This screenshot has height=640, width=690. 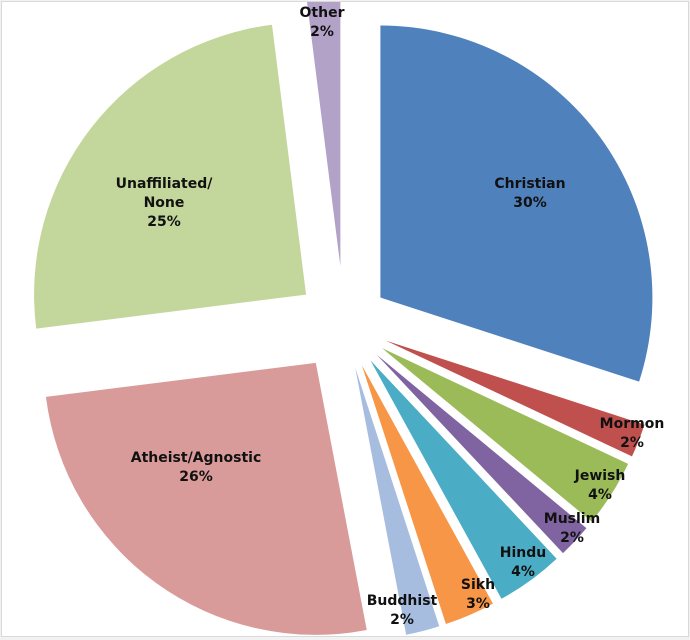 I want to click on slice-label-other: Other 2%, so click(x=322, y=22).